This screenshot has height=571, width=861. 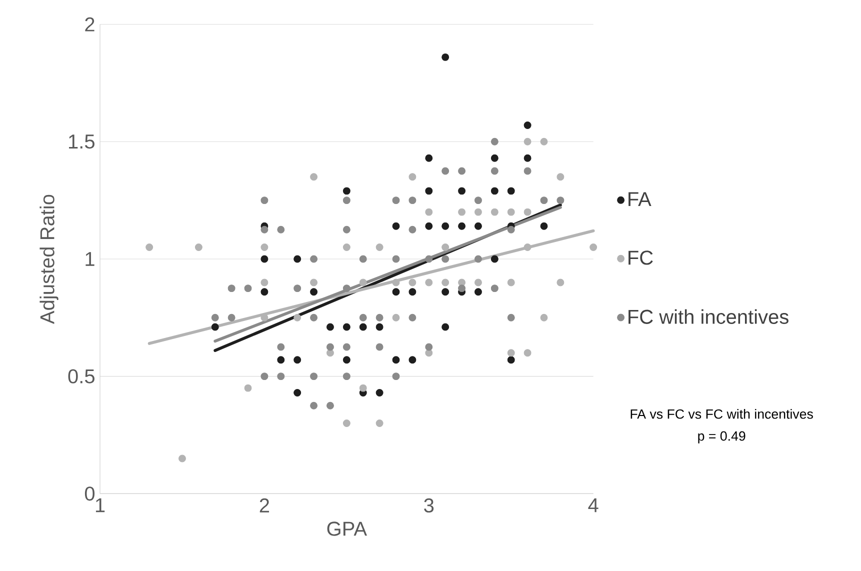 What do you see at coordinates (593, 505) in the screenshot?
I see `x-tick-label: 4` at bounding box center [593, 505].